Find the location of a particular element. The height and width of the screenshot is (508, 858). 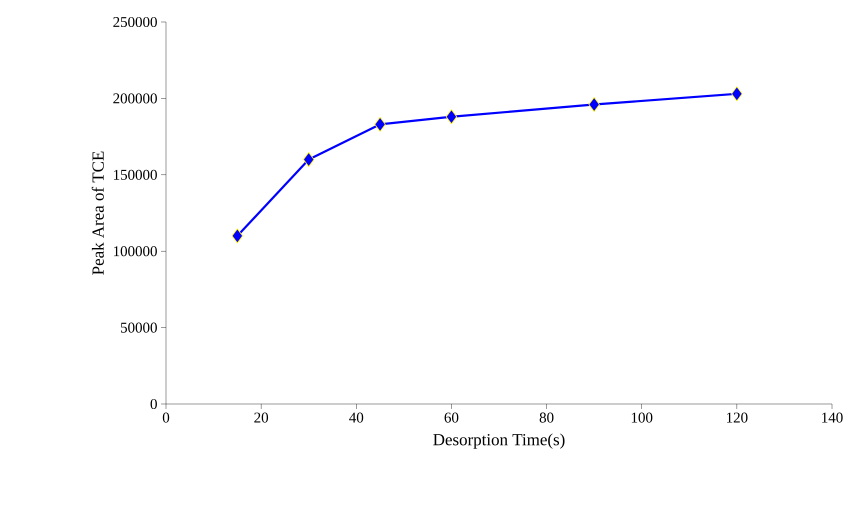

y-tick-label: 0 is located at coordinates (153, 404).